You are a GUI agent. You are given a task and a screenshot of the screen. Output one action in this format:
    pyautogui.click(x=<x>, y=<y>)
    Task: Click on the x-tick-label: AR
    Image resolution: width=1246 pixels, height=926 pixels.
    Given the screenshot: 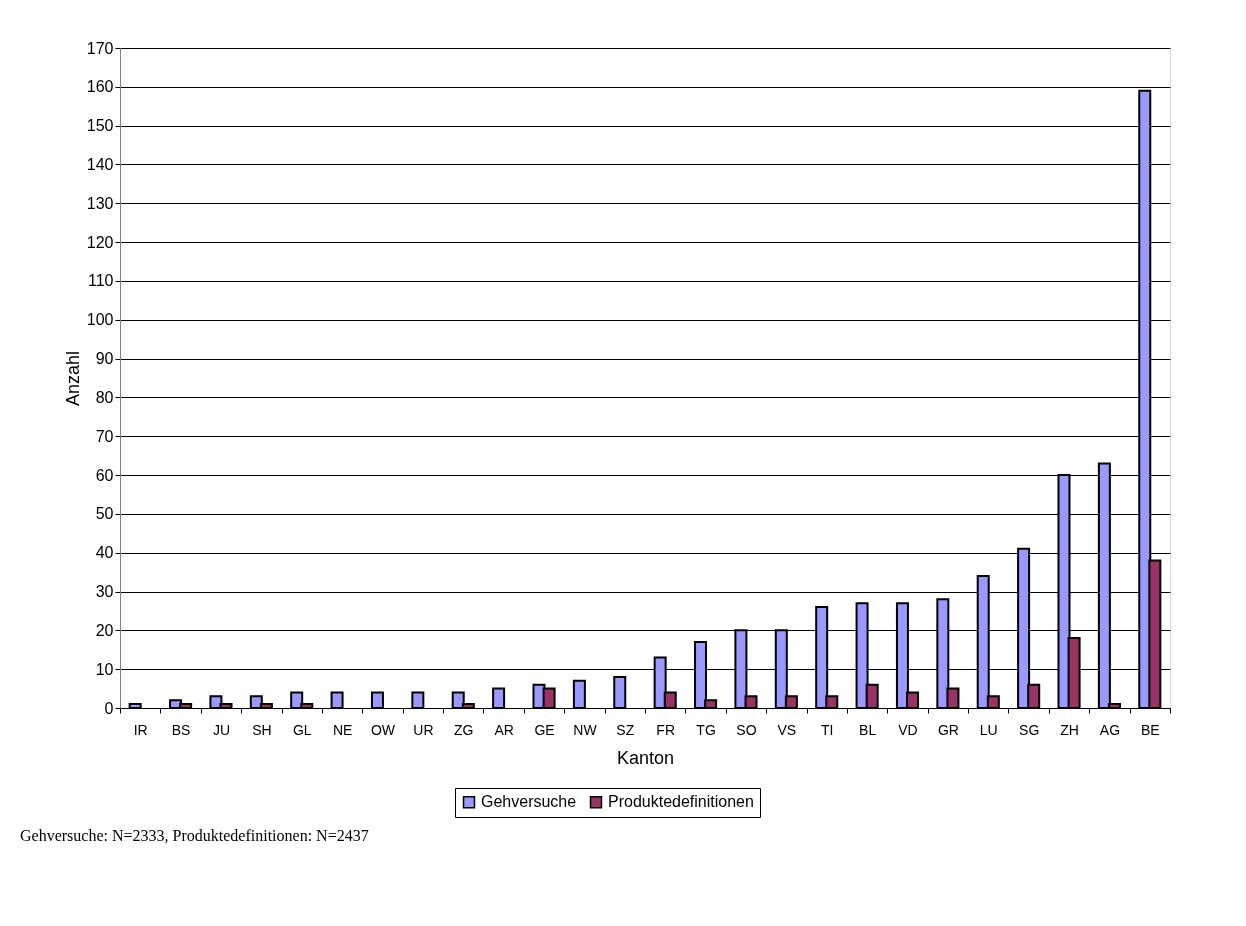 What is the action you would take?
    pyautogui.click(x=504, y=729)
    